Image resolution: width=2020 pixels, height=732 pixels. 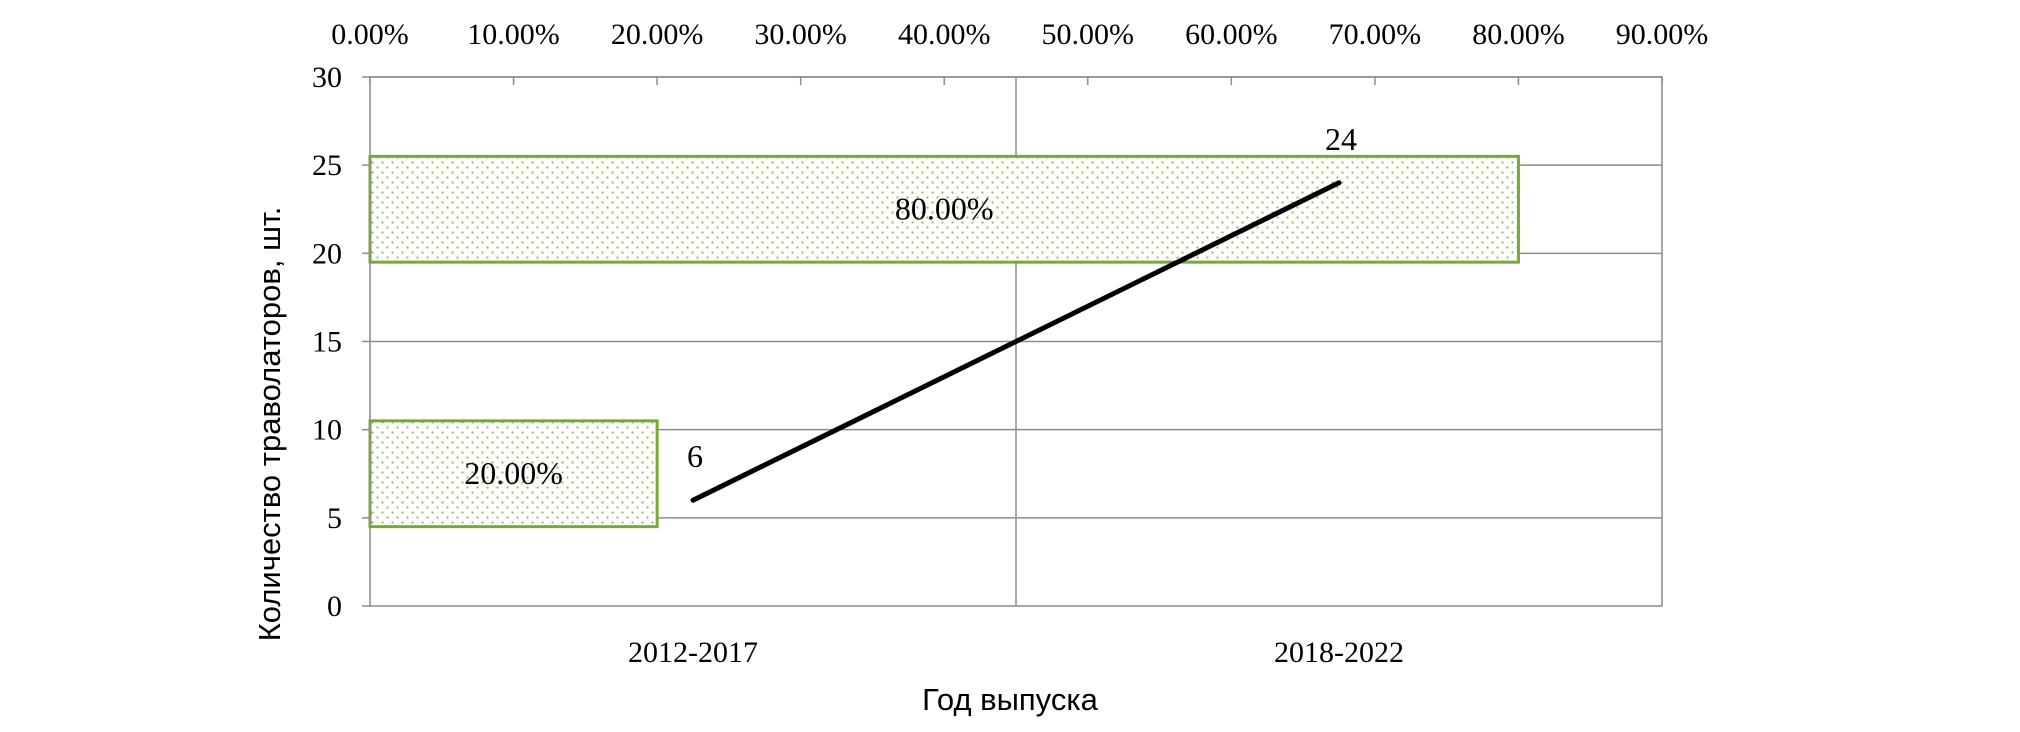 What do you see at coordinates (1662, 34) in the screenshot?
I see `top-tick-label: 90.00%` at bounding box center [1662, 34].